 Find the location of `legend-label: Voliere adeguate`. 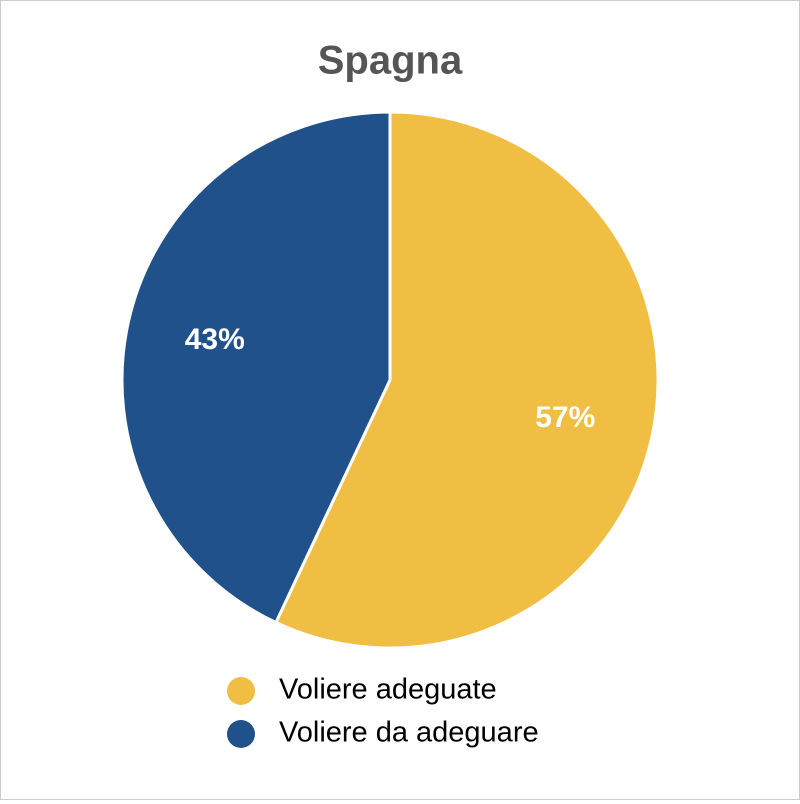

legend-label: Voliere adeguate is located at coordinates (388, 690).